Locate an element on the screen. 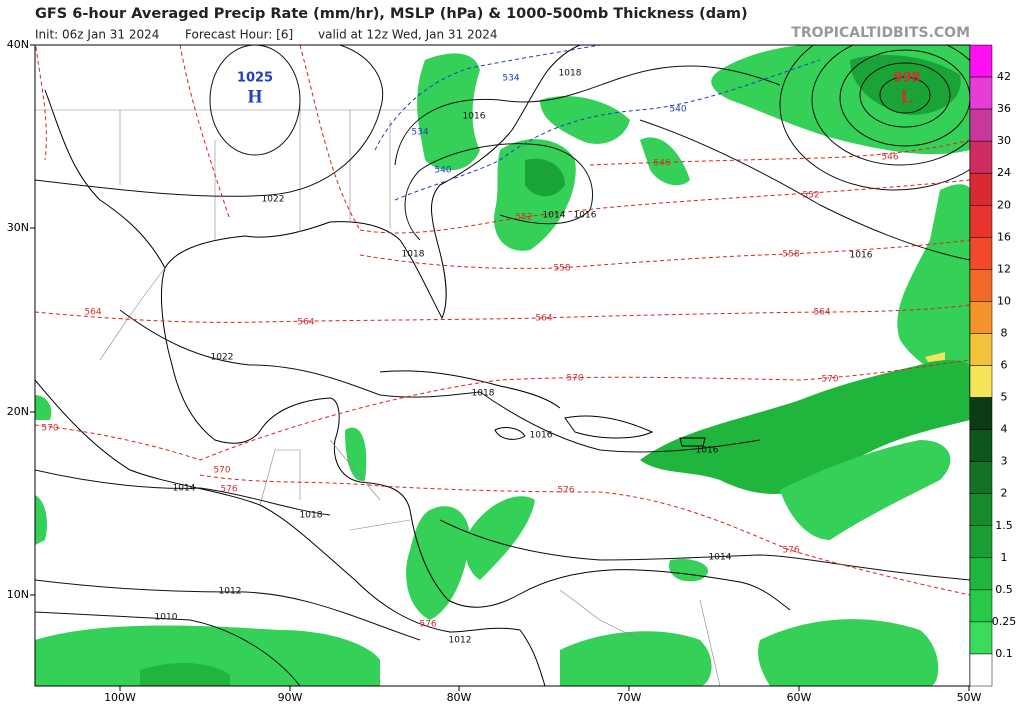 The height and width of the screenshot is (706, 1024). lon-label: 80W is located at coordinates (459, 697).